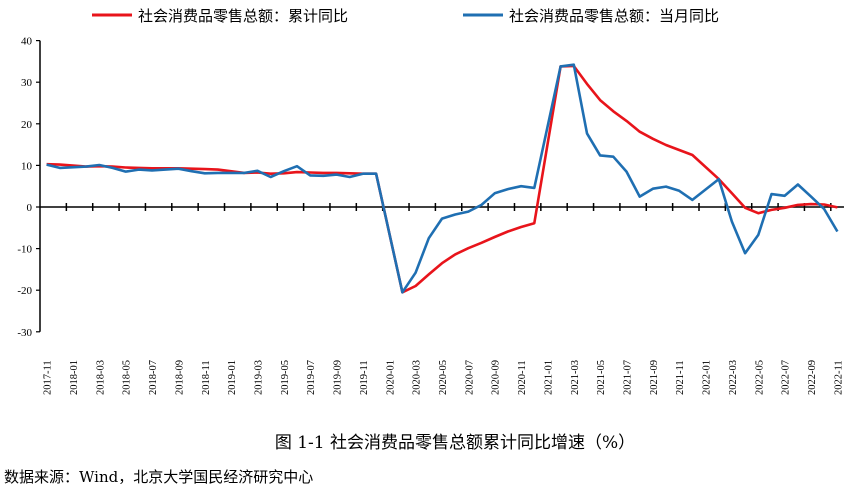 The height and width of the screenshot is (489, 854). What do you see at coordinates (285, 377) in the screenshot?
I see `x-tick-label: 2019-05` at bounding box center [285, 377].